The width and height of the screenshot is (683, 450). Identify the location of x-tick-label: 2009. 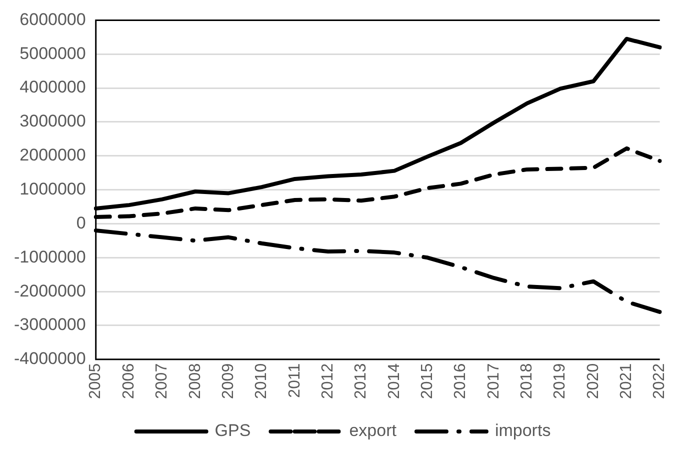
(228, 381).